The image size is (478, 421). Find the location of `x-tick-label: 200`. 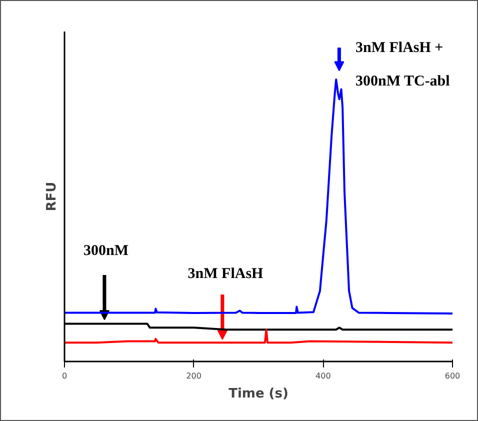

x-tick-label: 200 is located at coordinates (194, 376).